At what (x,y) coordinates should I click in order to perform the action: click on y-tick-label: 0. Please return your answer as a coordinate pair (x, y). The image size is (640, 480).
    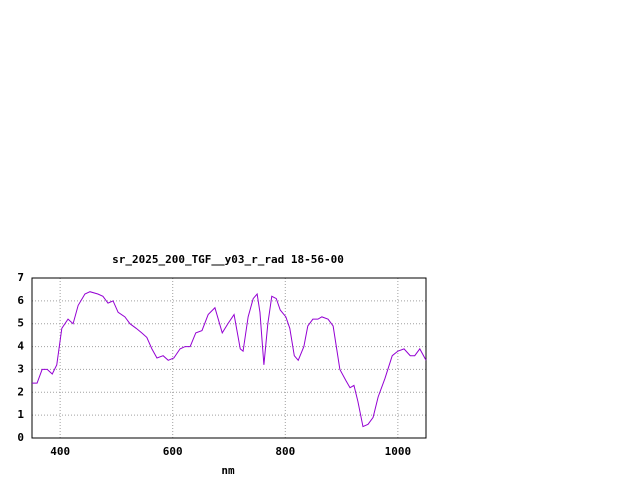
    Looking at the image, I should click on (20, 437).